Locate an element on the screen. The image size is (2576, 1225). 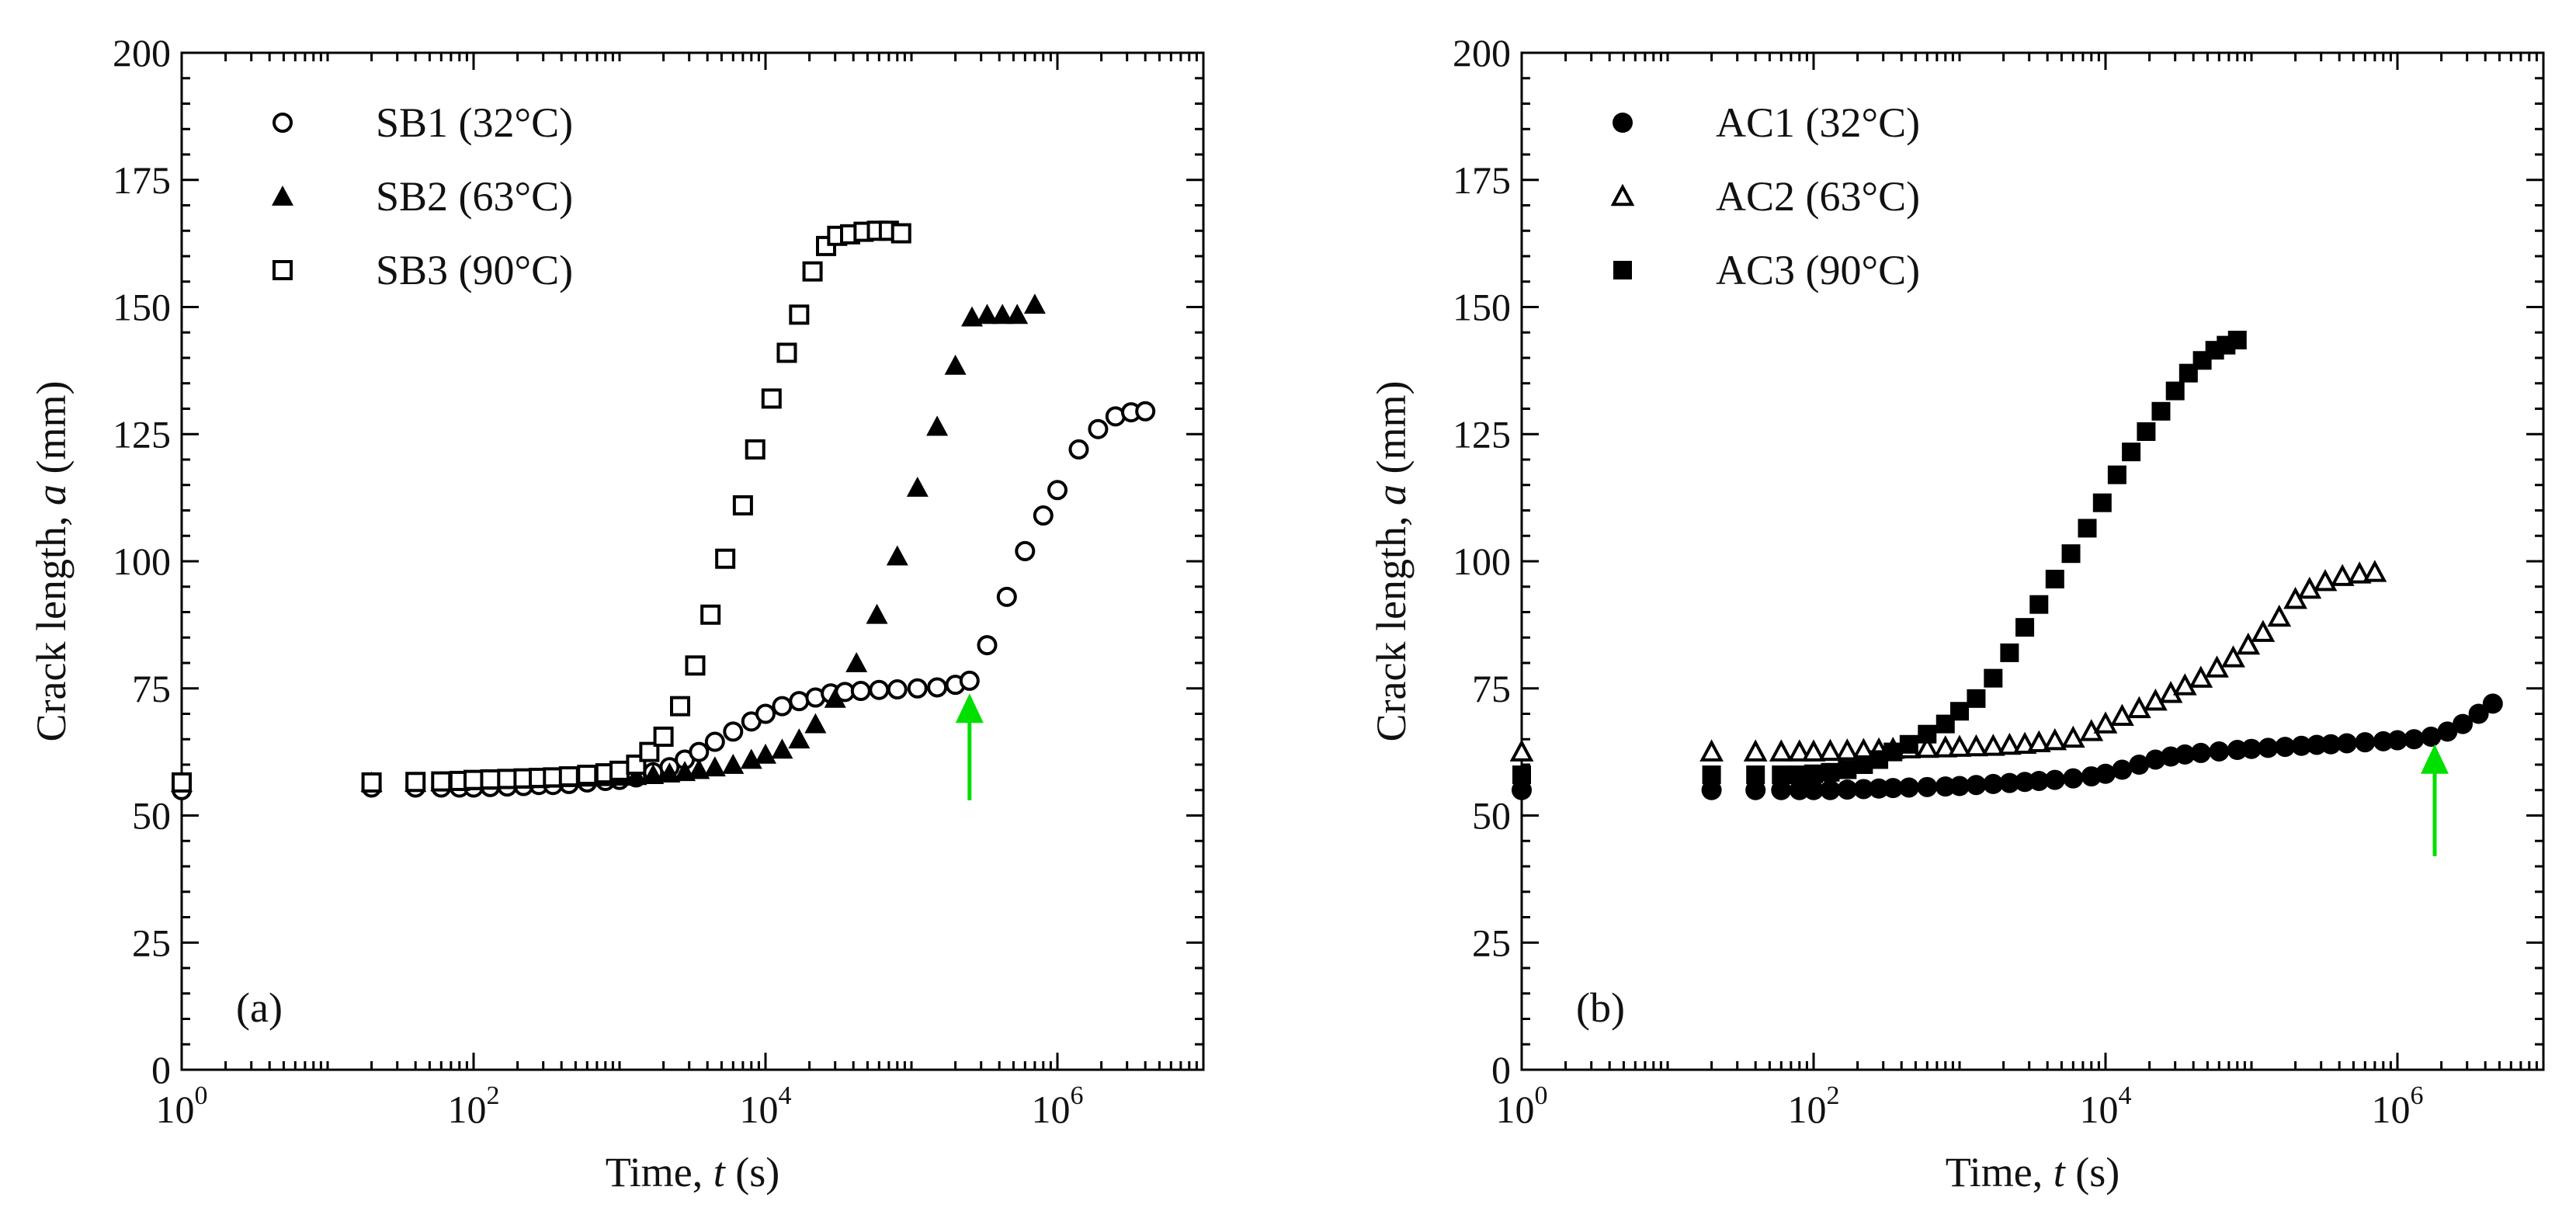
y-tick-label: 150 is located at coordinates (142, 307).